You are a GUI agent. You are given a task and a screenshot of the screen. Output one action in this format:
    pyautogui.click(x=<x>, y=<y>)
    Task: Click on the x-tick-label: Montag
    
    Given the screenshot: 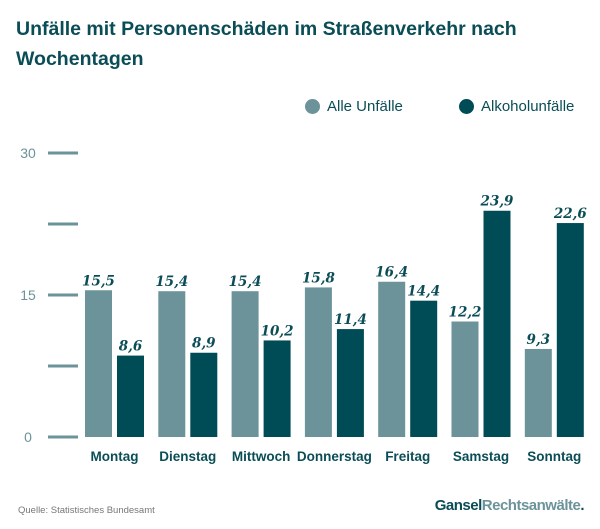 What is the action you would take?
    pyautogui.click(x=115, y=456)
    